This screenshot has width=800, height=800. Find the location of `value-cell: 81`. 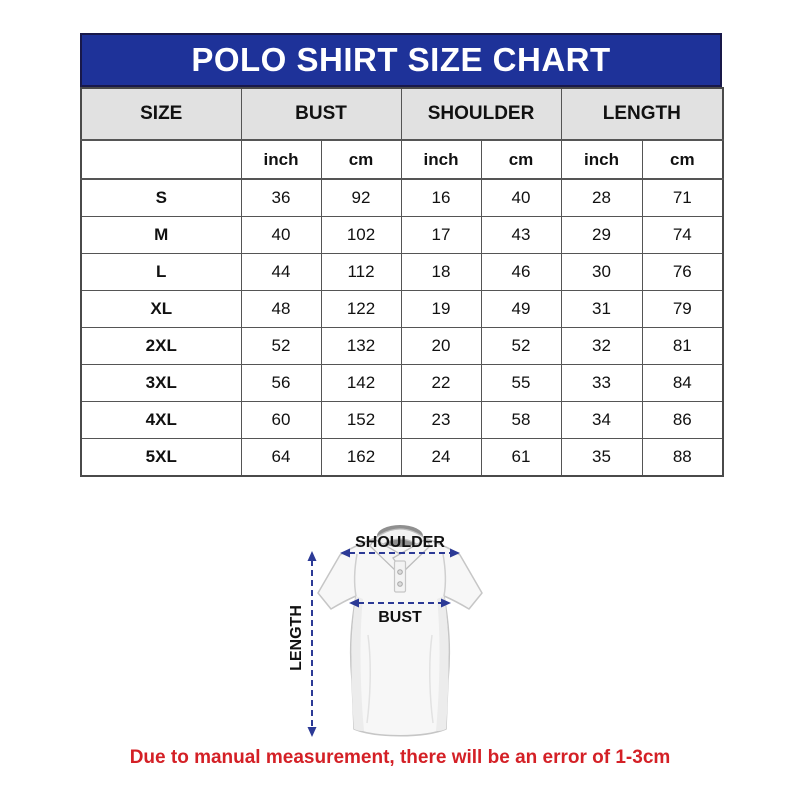

value-cell: 81 is located at coordinates (682, 346).